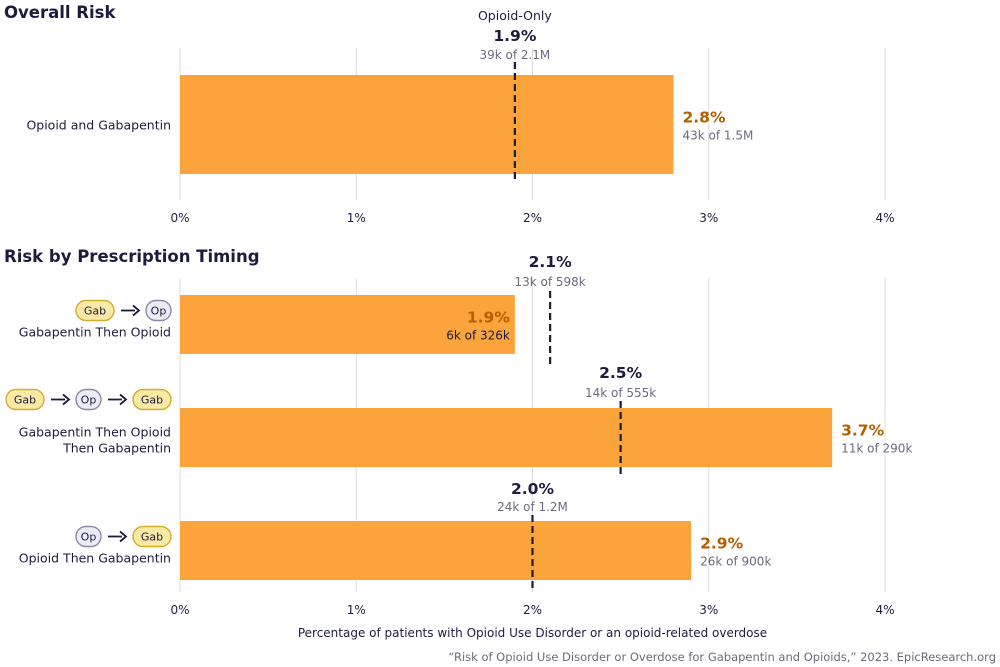 Image resolution: width=1000 pixels, height=667 pixels. I want to click on bar-value-label: 1.9%, so click(488, 318).